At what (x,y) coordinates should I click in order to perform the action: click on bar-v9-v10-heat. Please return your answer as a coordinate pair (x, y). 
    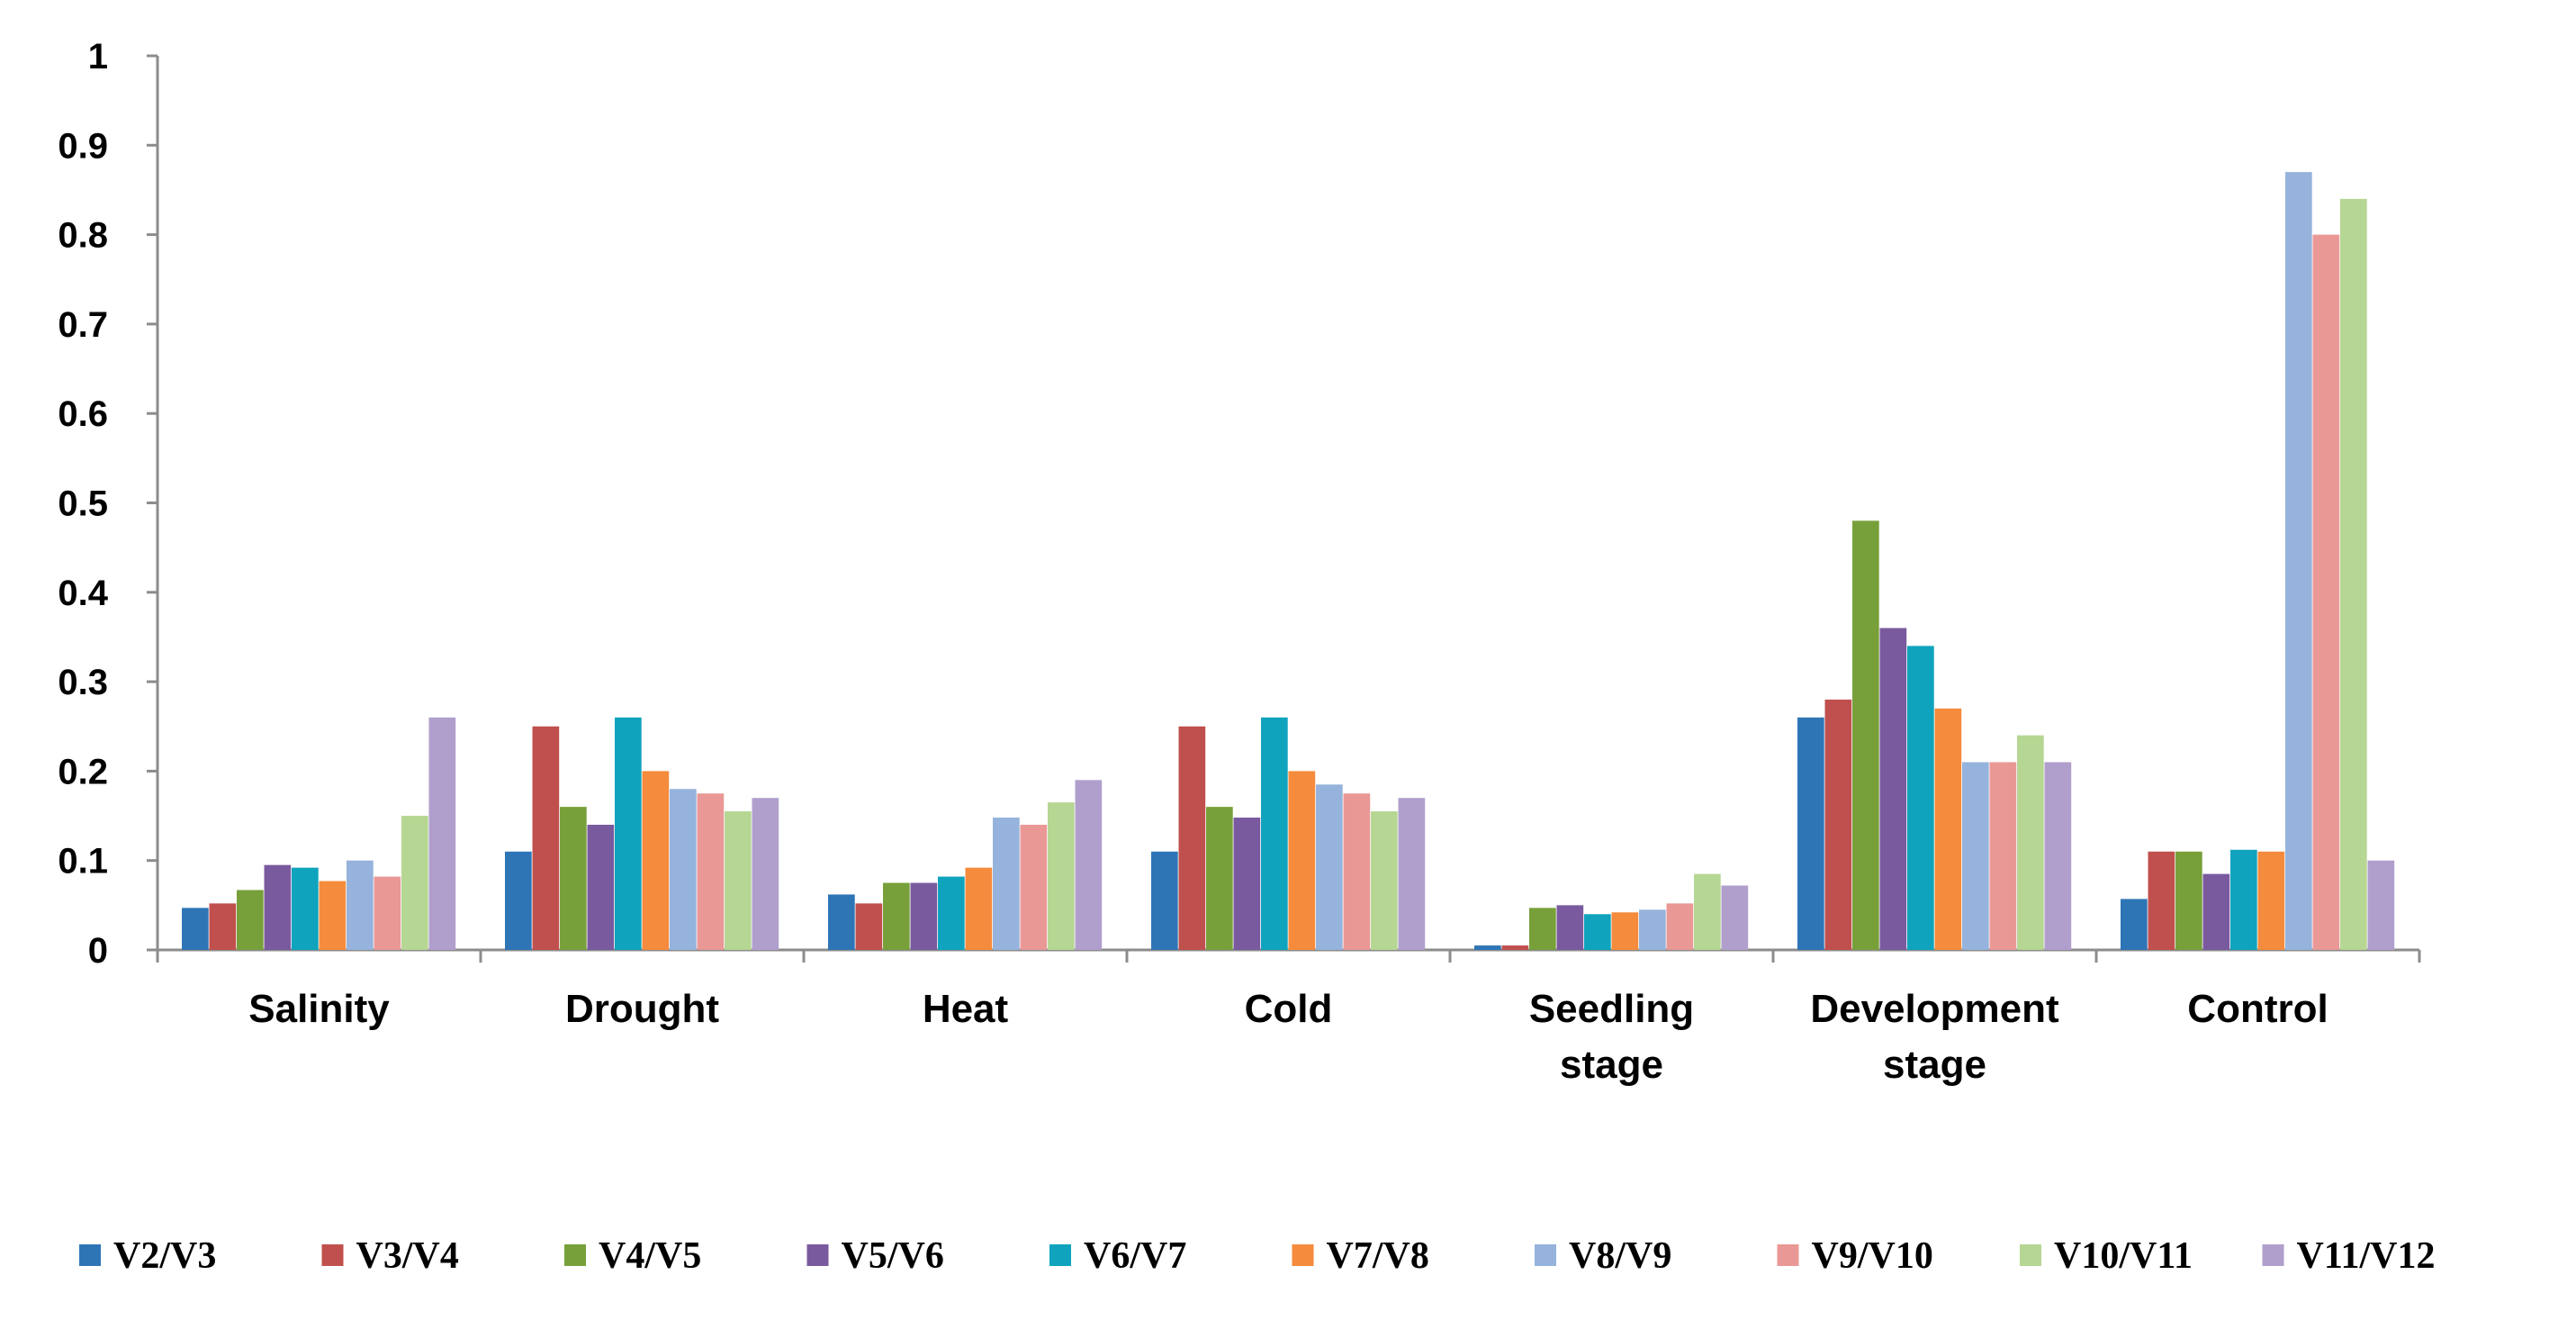
    Looking at the image, I should click on (1034, 887).